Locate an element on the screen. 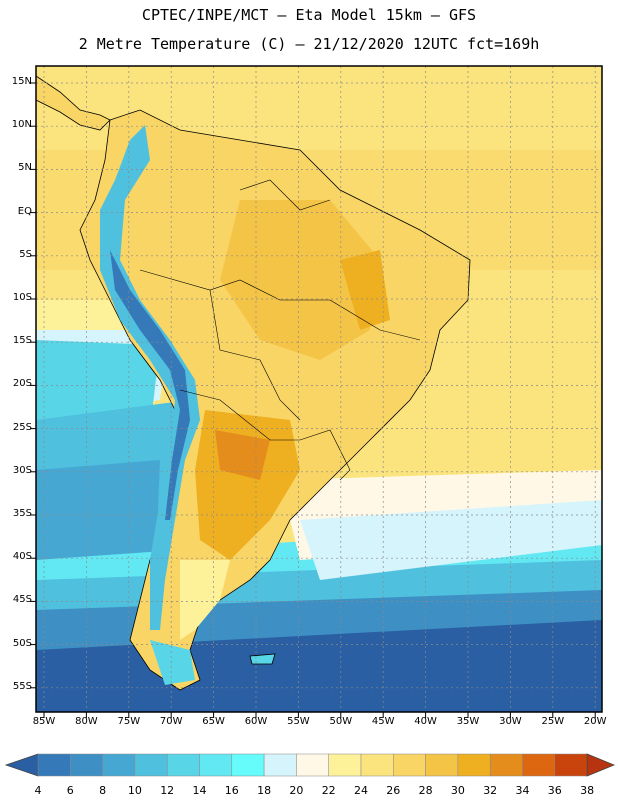  colorbar-label: 10 is located at coordinates (134, 790).